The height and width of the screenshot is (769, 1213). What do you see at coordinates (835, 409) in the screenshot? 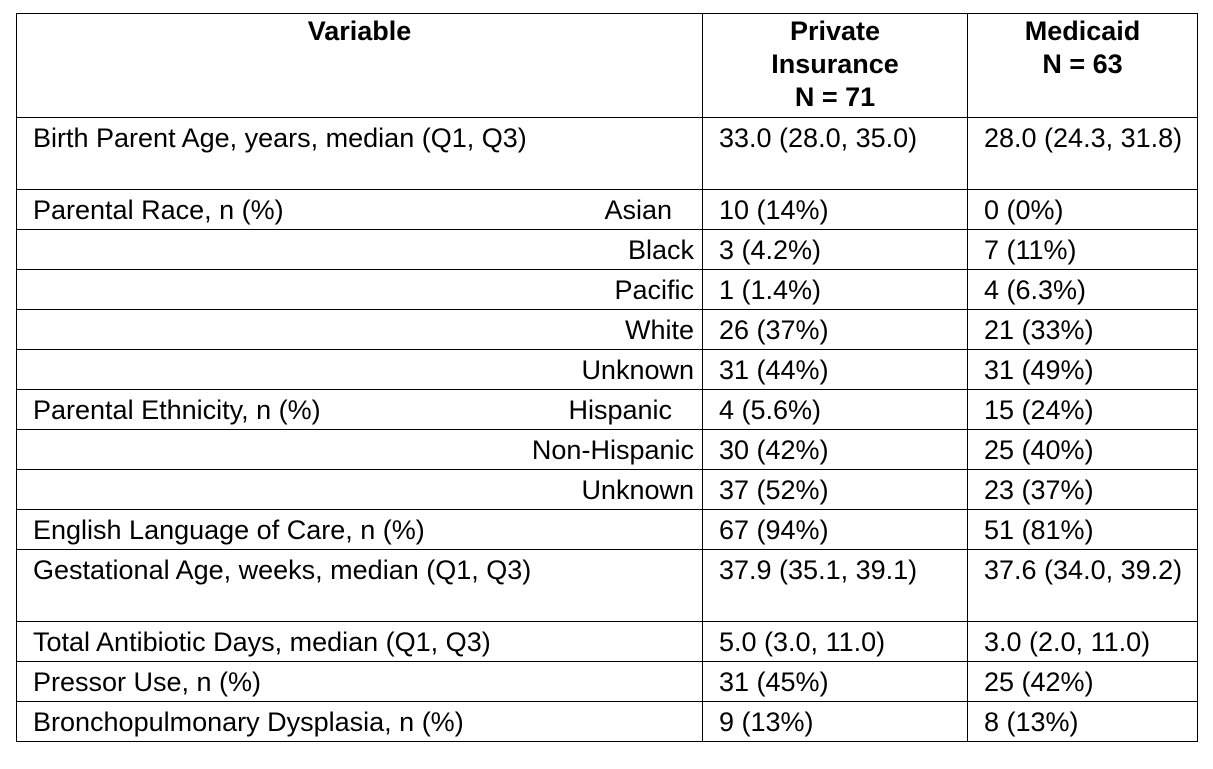
I see `private-insurance-value: 4 (5.6%)` at bounding box center [835, 409].